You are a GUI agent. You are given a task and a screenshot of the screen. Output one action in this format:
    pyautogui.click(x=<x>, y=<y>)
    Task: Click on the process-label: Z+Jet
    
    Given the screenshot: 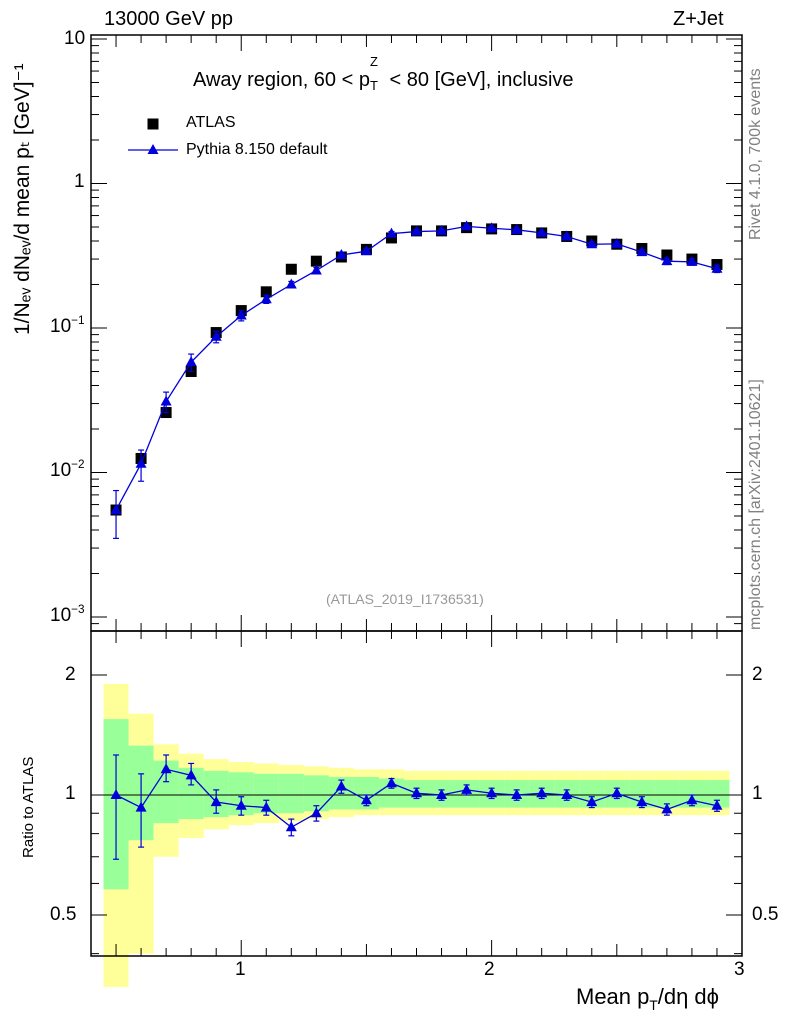 What is the action you would take?
    pyautogui.click(x=698, y=19)
    